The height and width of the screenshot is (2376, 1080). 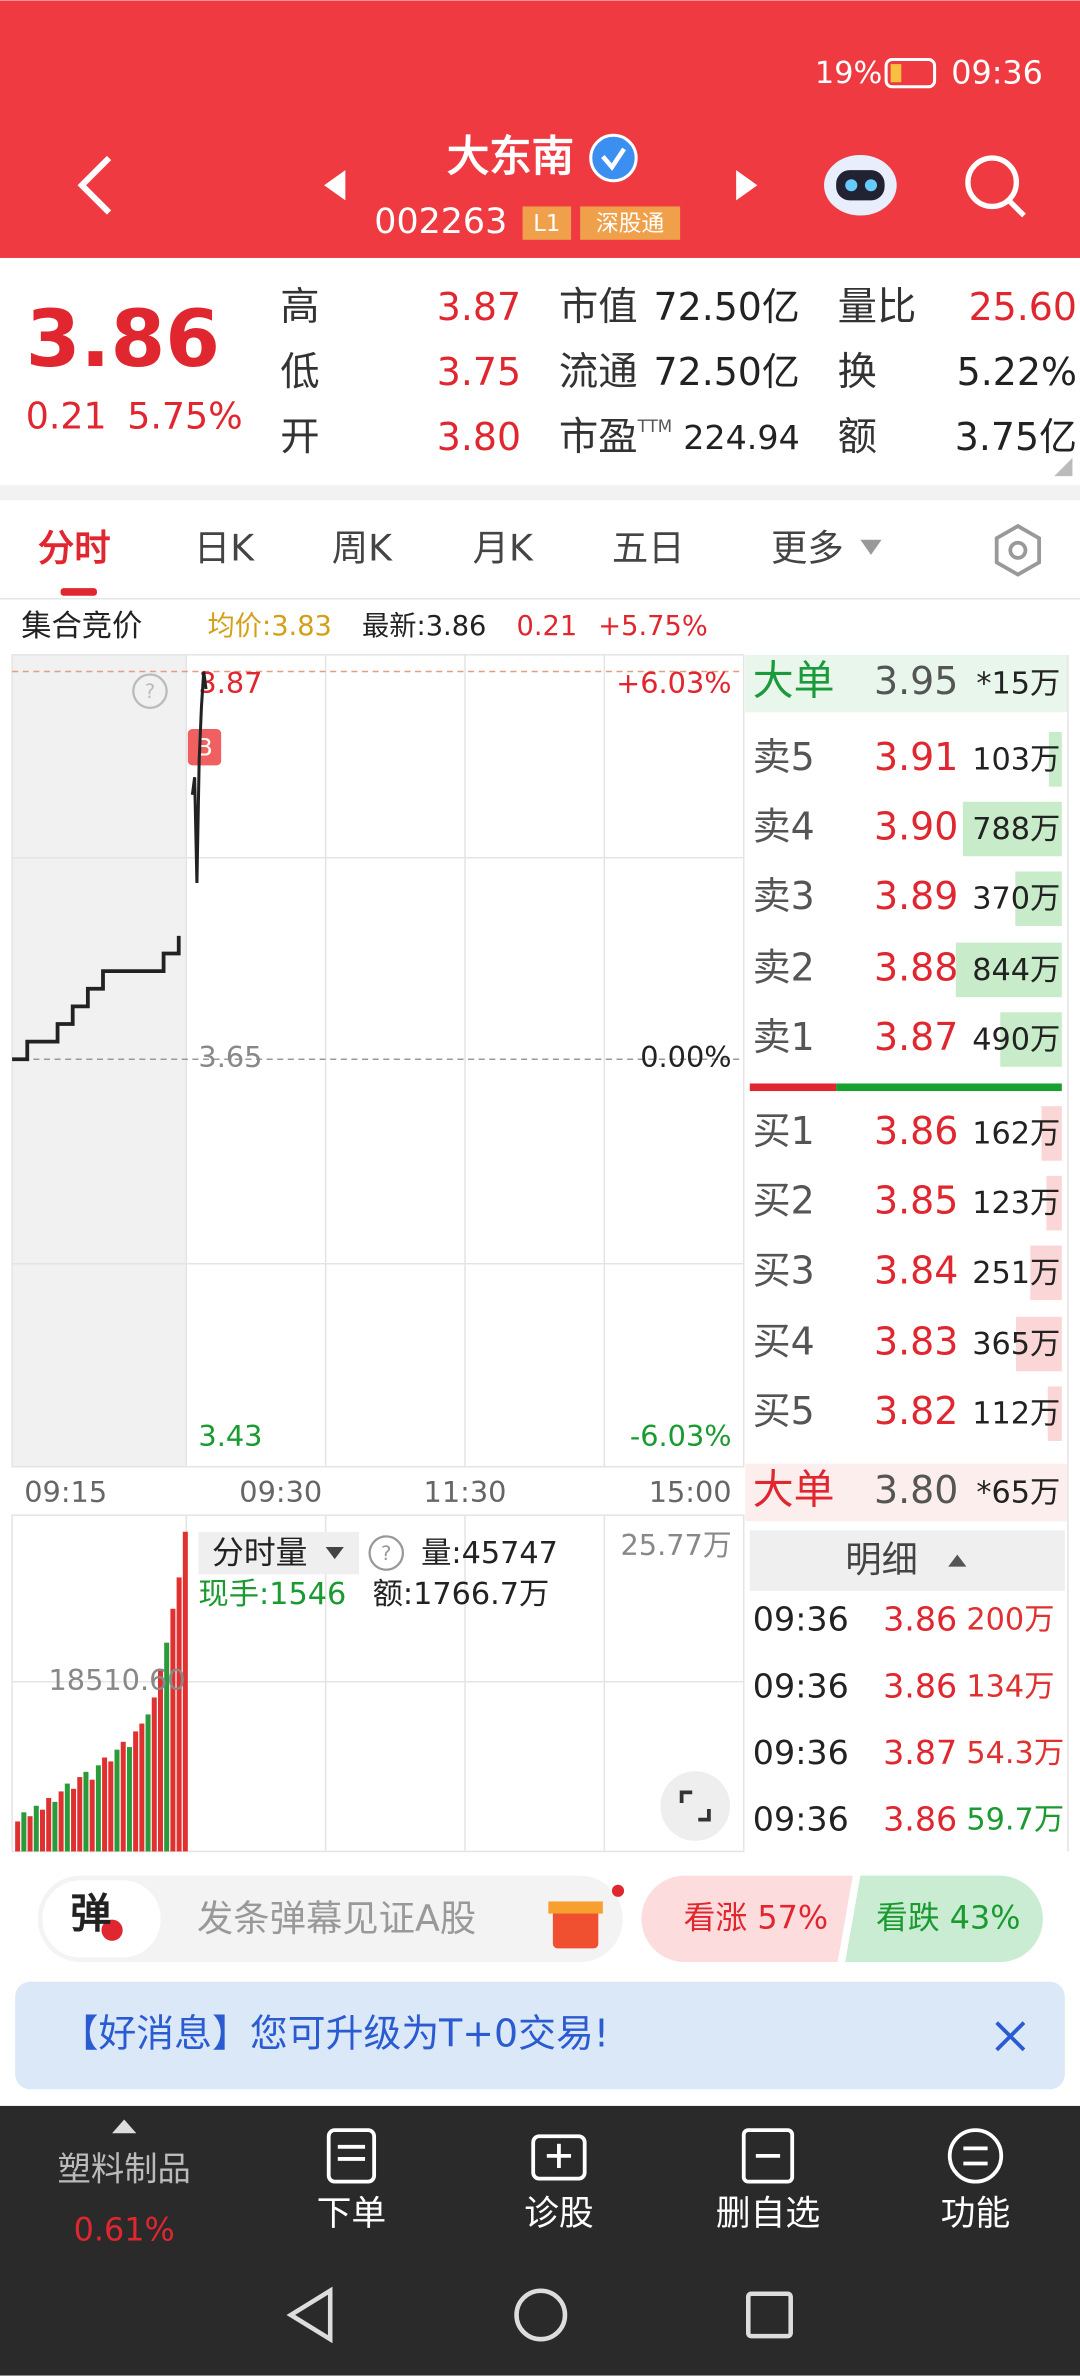 I want to click on close-banner, so click(x=1010, y=2036).